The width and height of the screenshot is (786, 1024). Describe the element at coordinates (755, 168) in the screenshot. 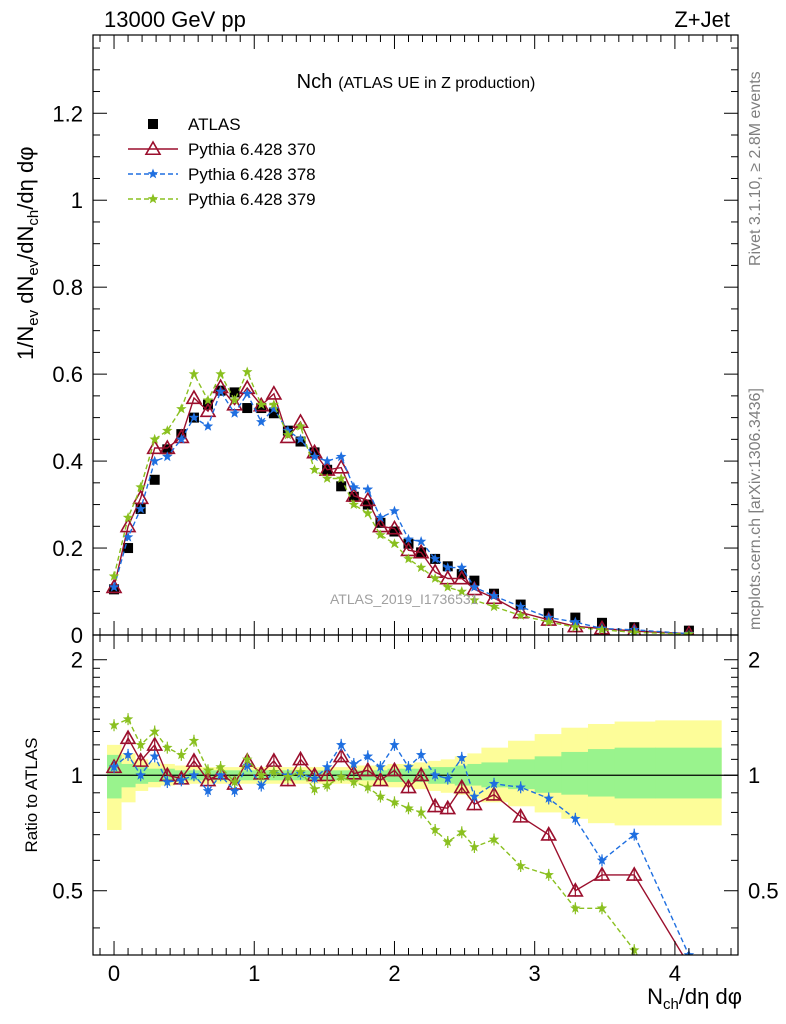

I see `rivet-label: Rivet 3.1.10, ≥ 2.8M events` at that location.